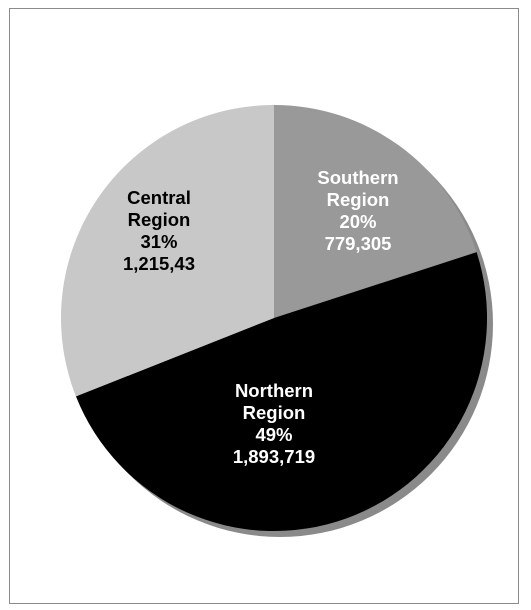 The height and width of the screenshot is (610, 531). I want to click on pie-label-central-percent-label: 31%, so click(158, 241).